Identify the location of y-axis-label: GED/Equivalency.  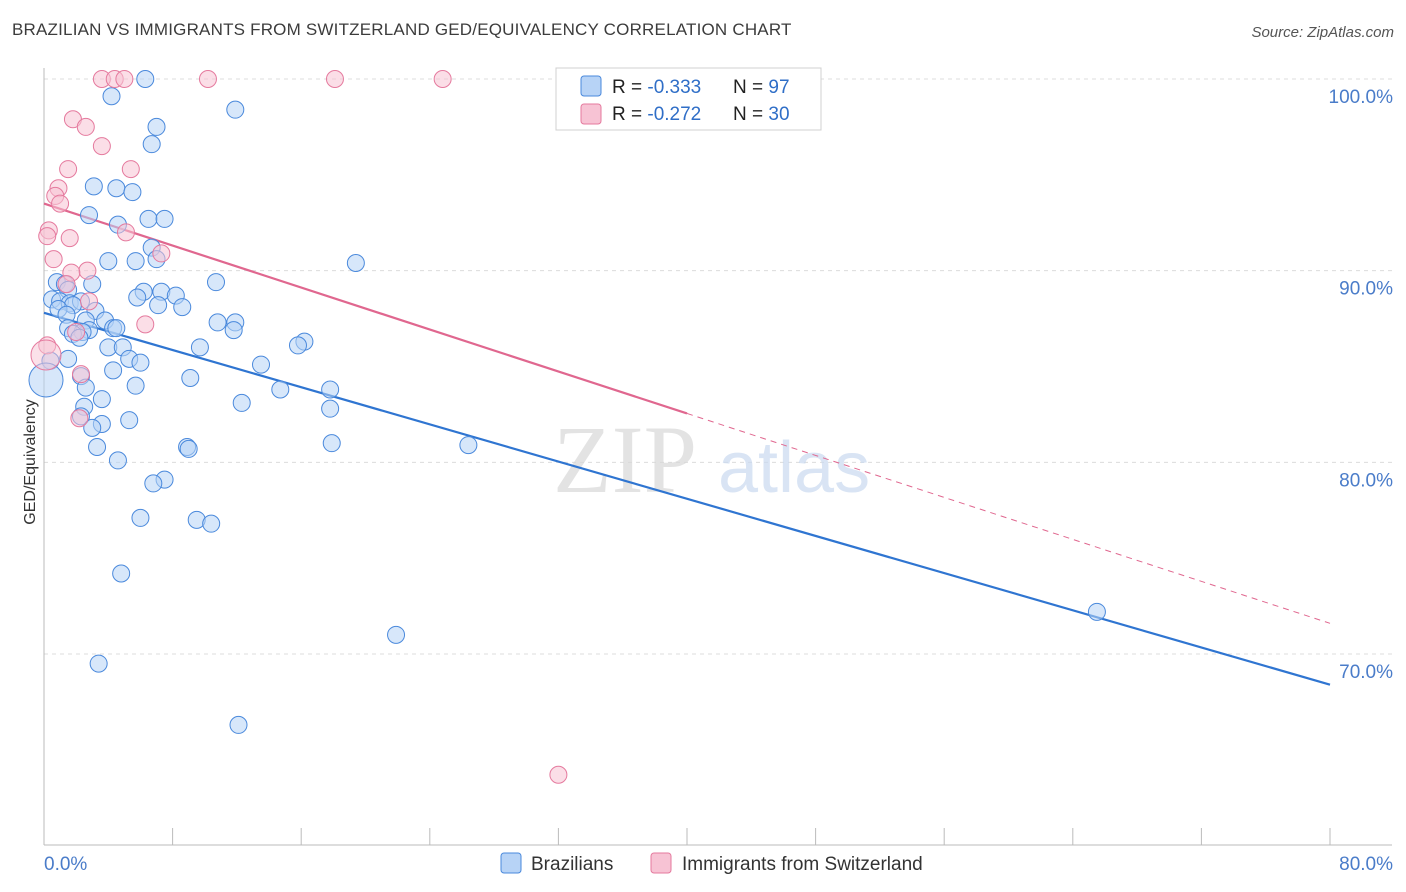
(30, 461).